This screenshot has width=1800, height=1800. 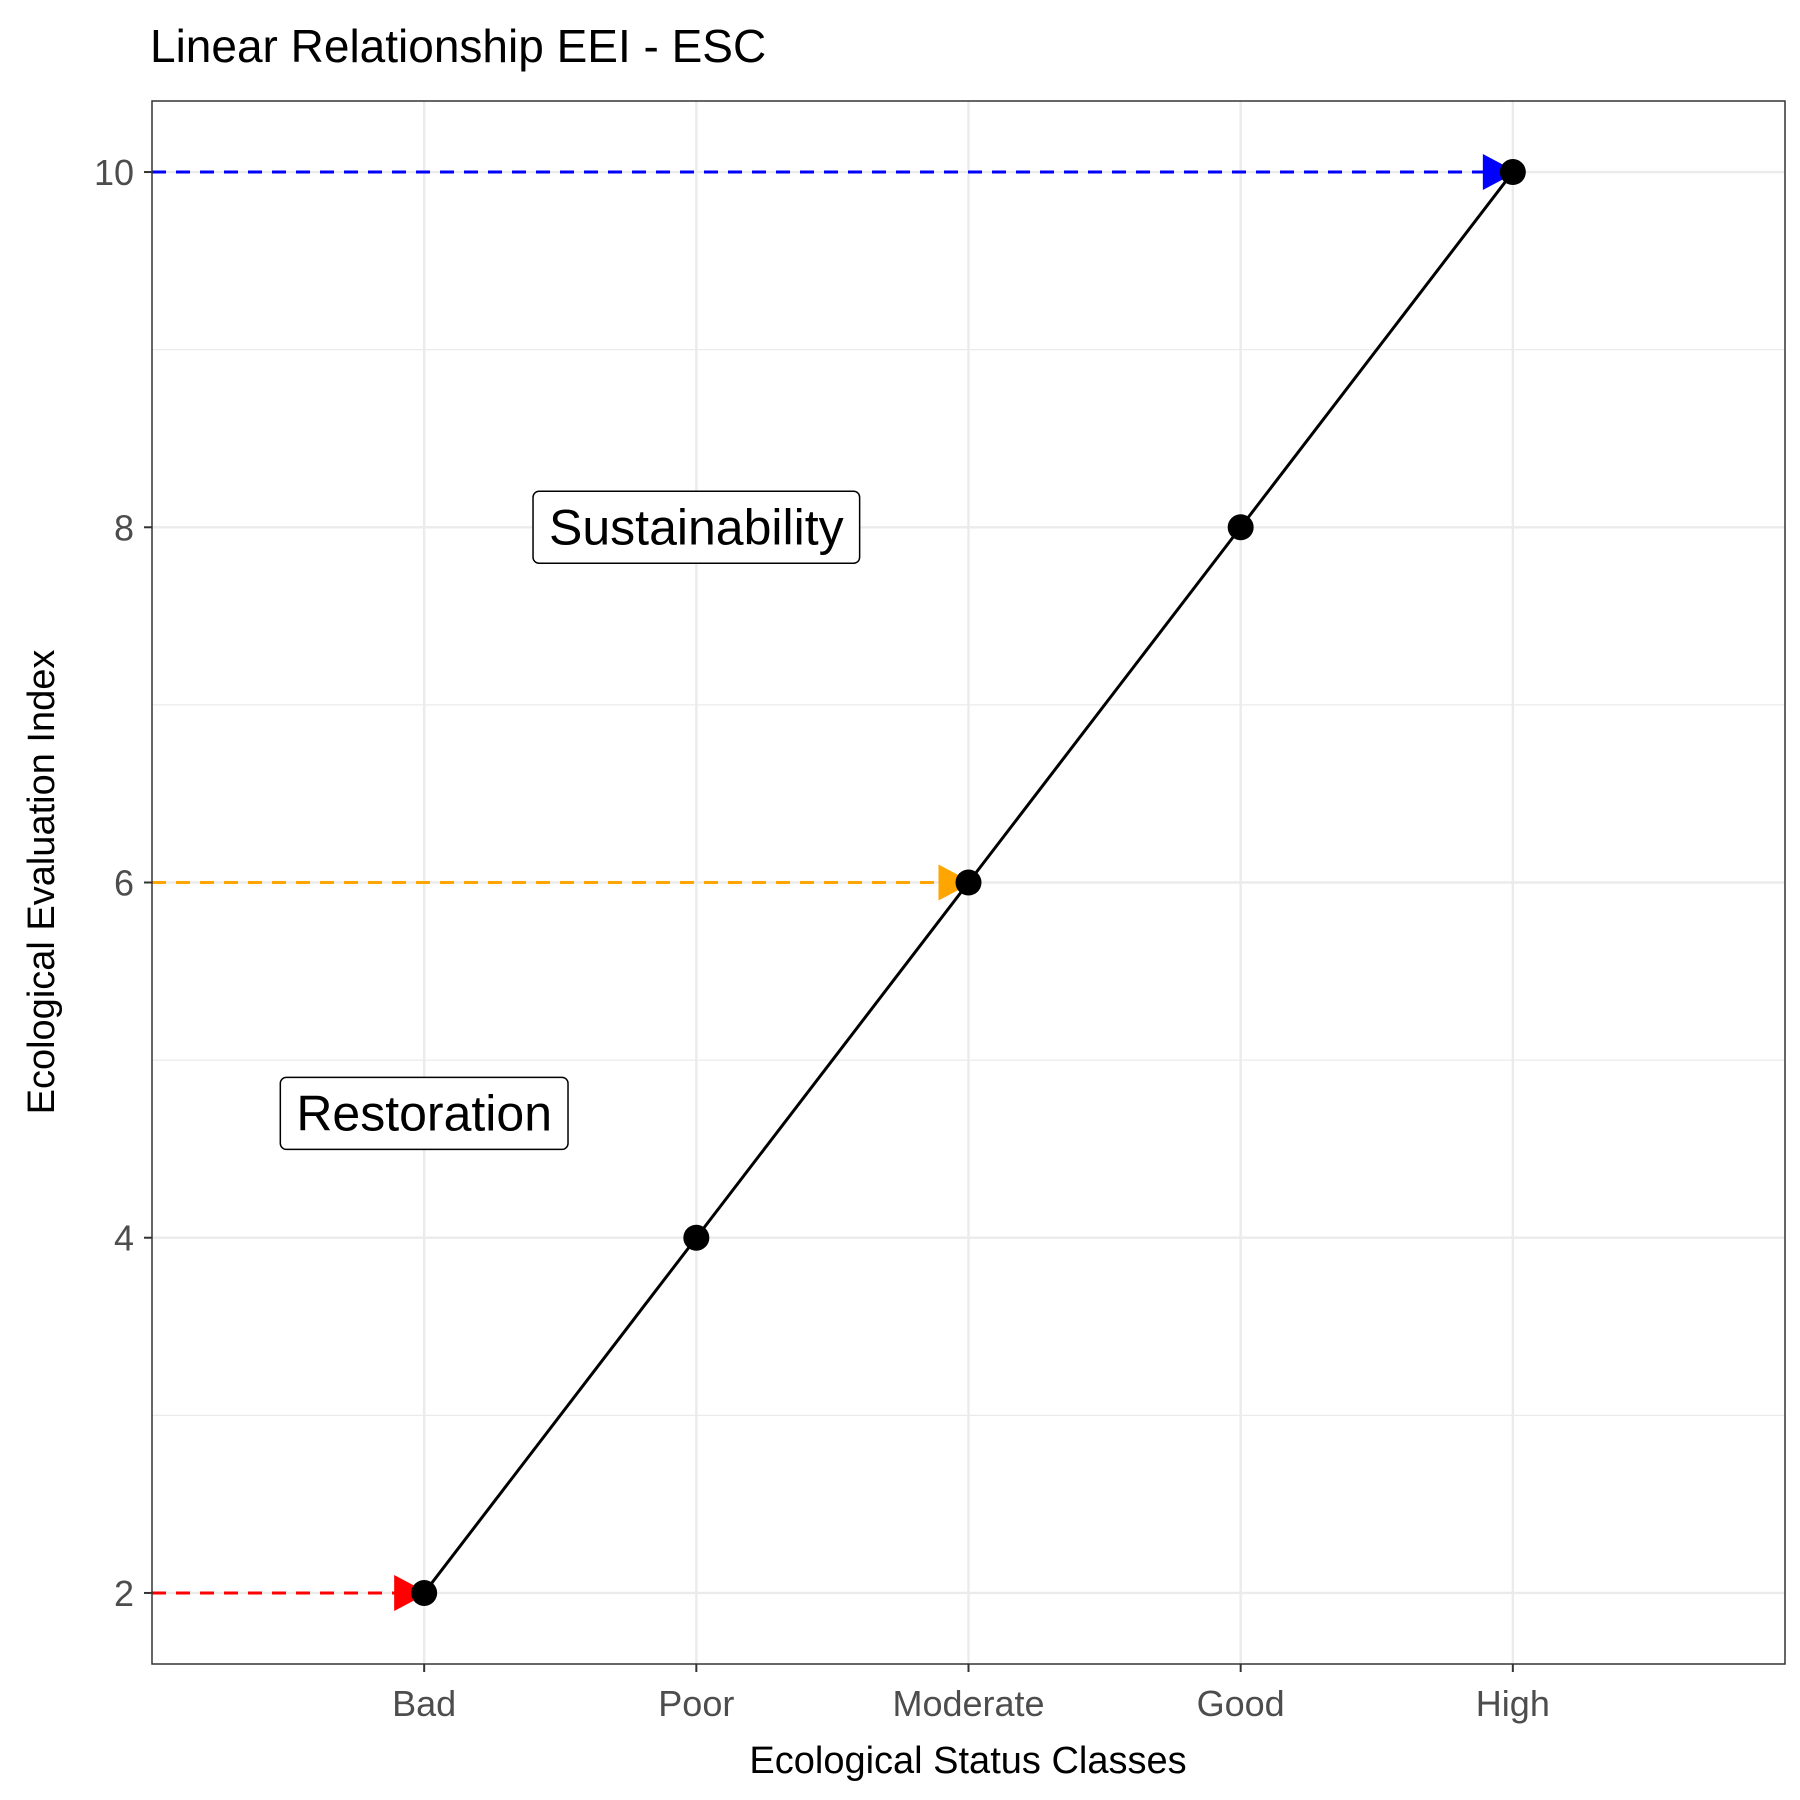 I want to click on annotation-text: Restoration, so click(x=424, y=1113).